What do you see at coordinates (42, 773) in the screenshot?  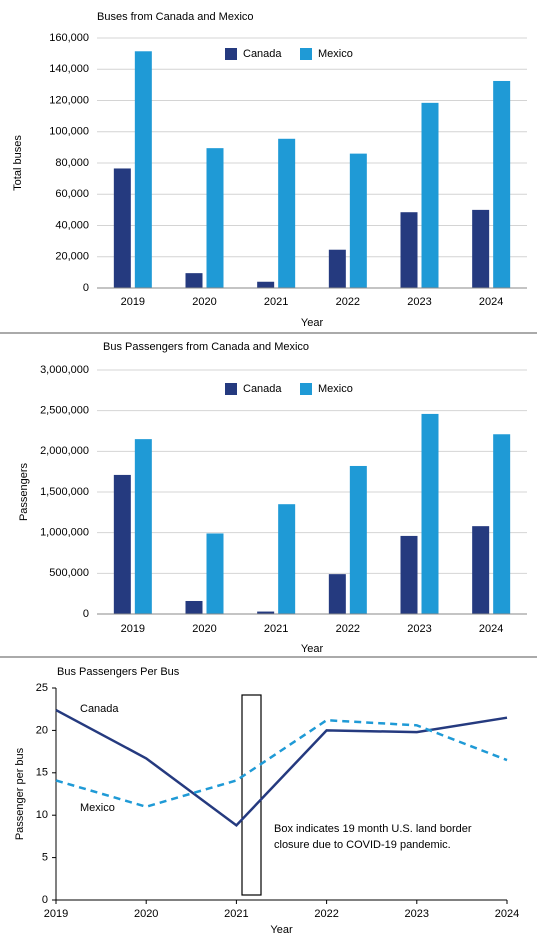 I see `y-tick-label: 15` at bounding box center [42, 773].